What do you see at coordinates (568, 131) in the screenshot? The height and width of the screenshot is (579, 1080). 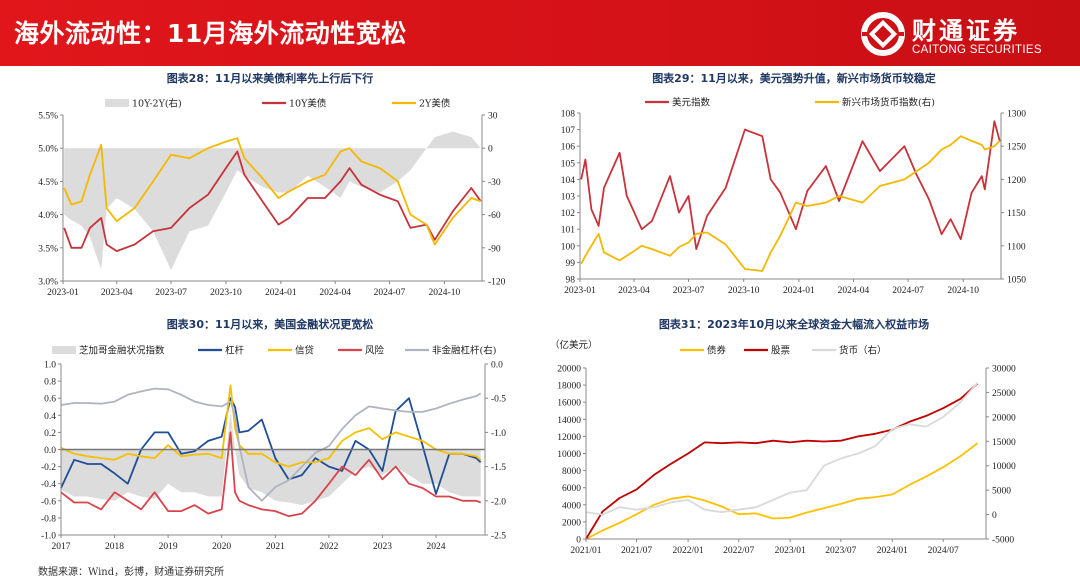 I see `left-tick-label: 107` at bounding box center [568, 131].